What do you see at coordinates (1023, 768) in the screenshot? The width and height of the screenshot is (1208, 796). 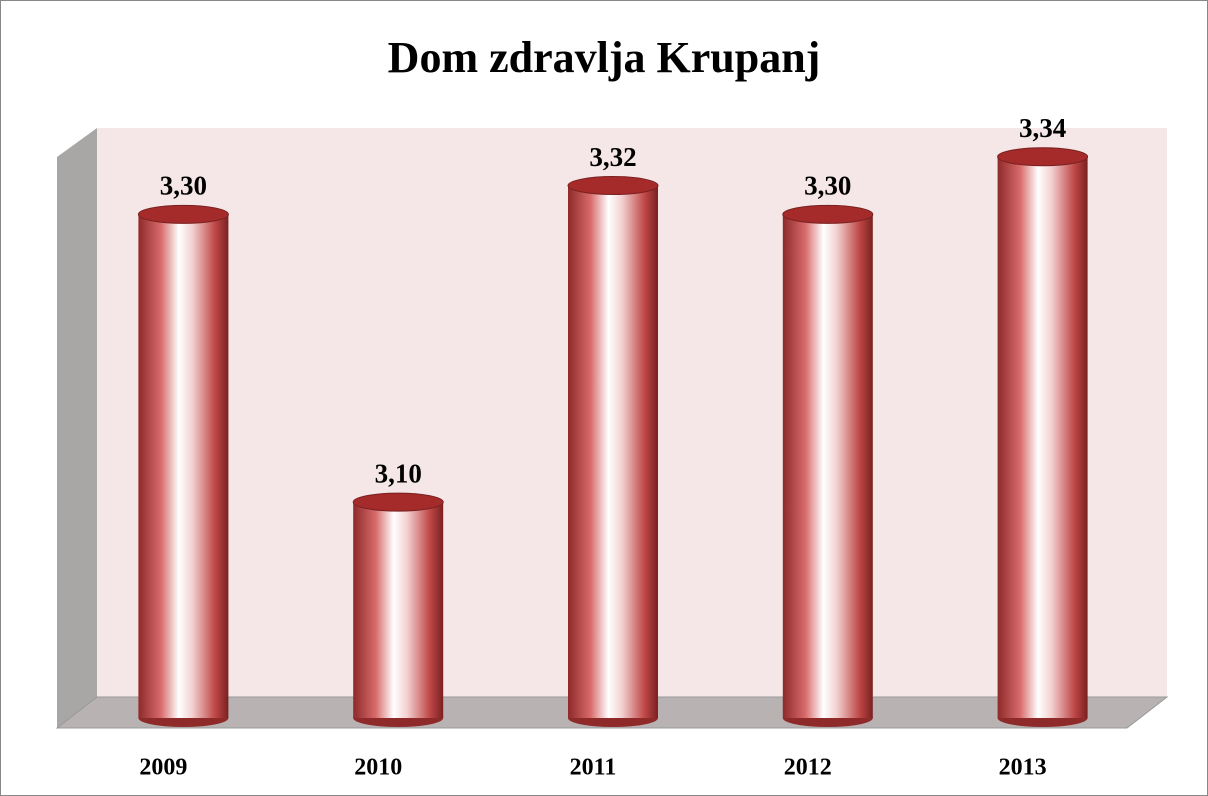 I see `x-tick-label: 2013` at bounding box center [1023, 768].